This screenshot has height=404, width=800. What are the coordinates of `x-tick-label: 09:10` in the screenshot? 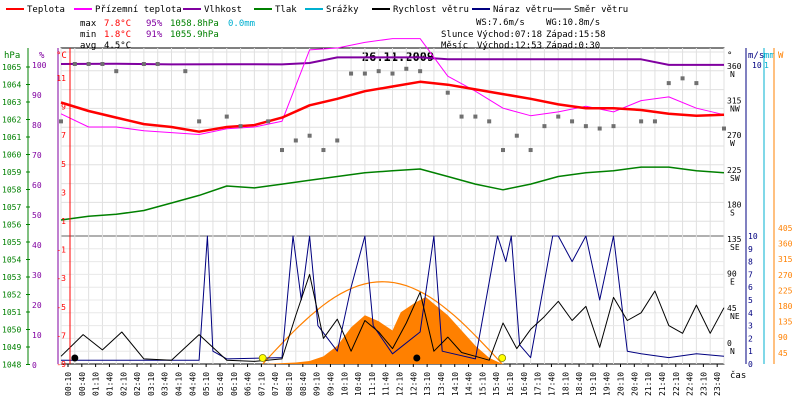 It's located at (317, 384).